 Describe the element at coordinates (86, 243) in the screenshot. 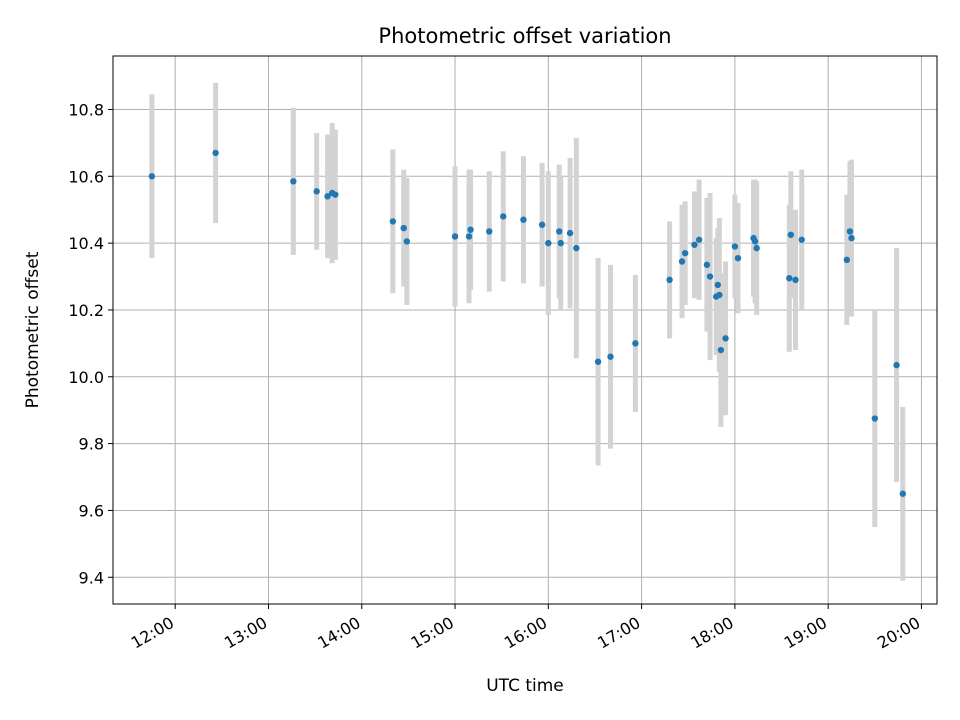

I see `y-tick-label: 10.4` at that location.